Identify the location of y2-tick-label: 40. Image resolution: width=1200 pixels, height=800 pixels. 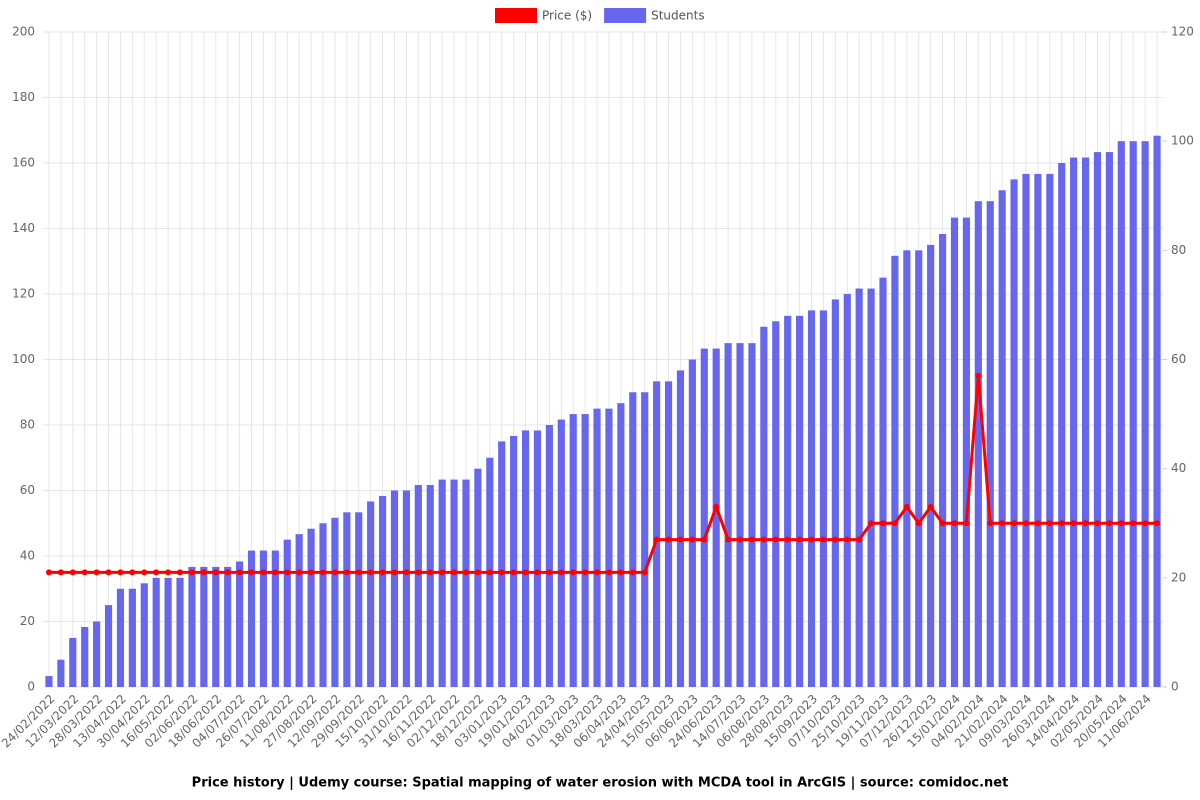
(1178, 468).